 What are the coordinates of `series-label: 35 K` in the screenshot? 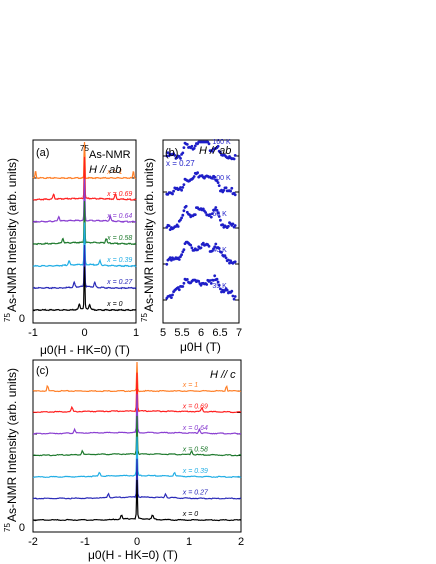 It's located at (219, 286).